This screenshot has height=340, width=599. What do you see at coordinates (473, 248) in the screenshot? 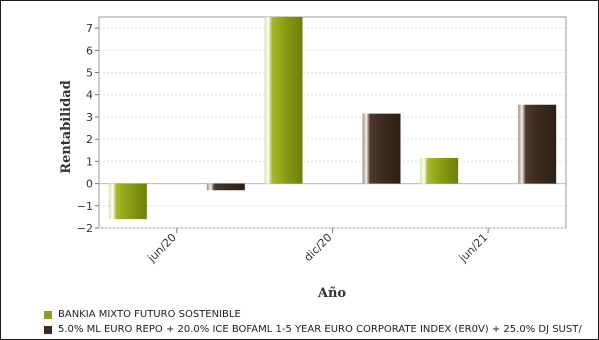
I see `x-tick-label: jun/21` at bounding box center [473, 248].